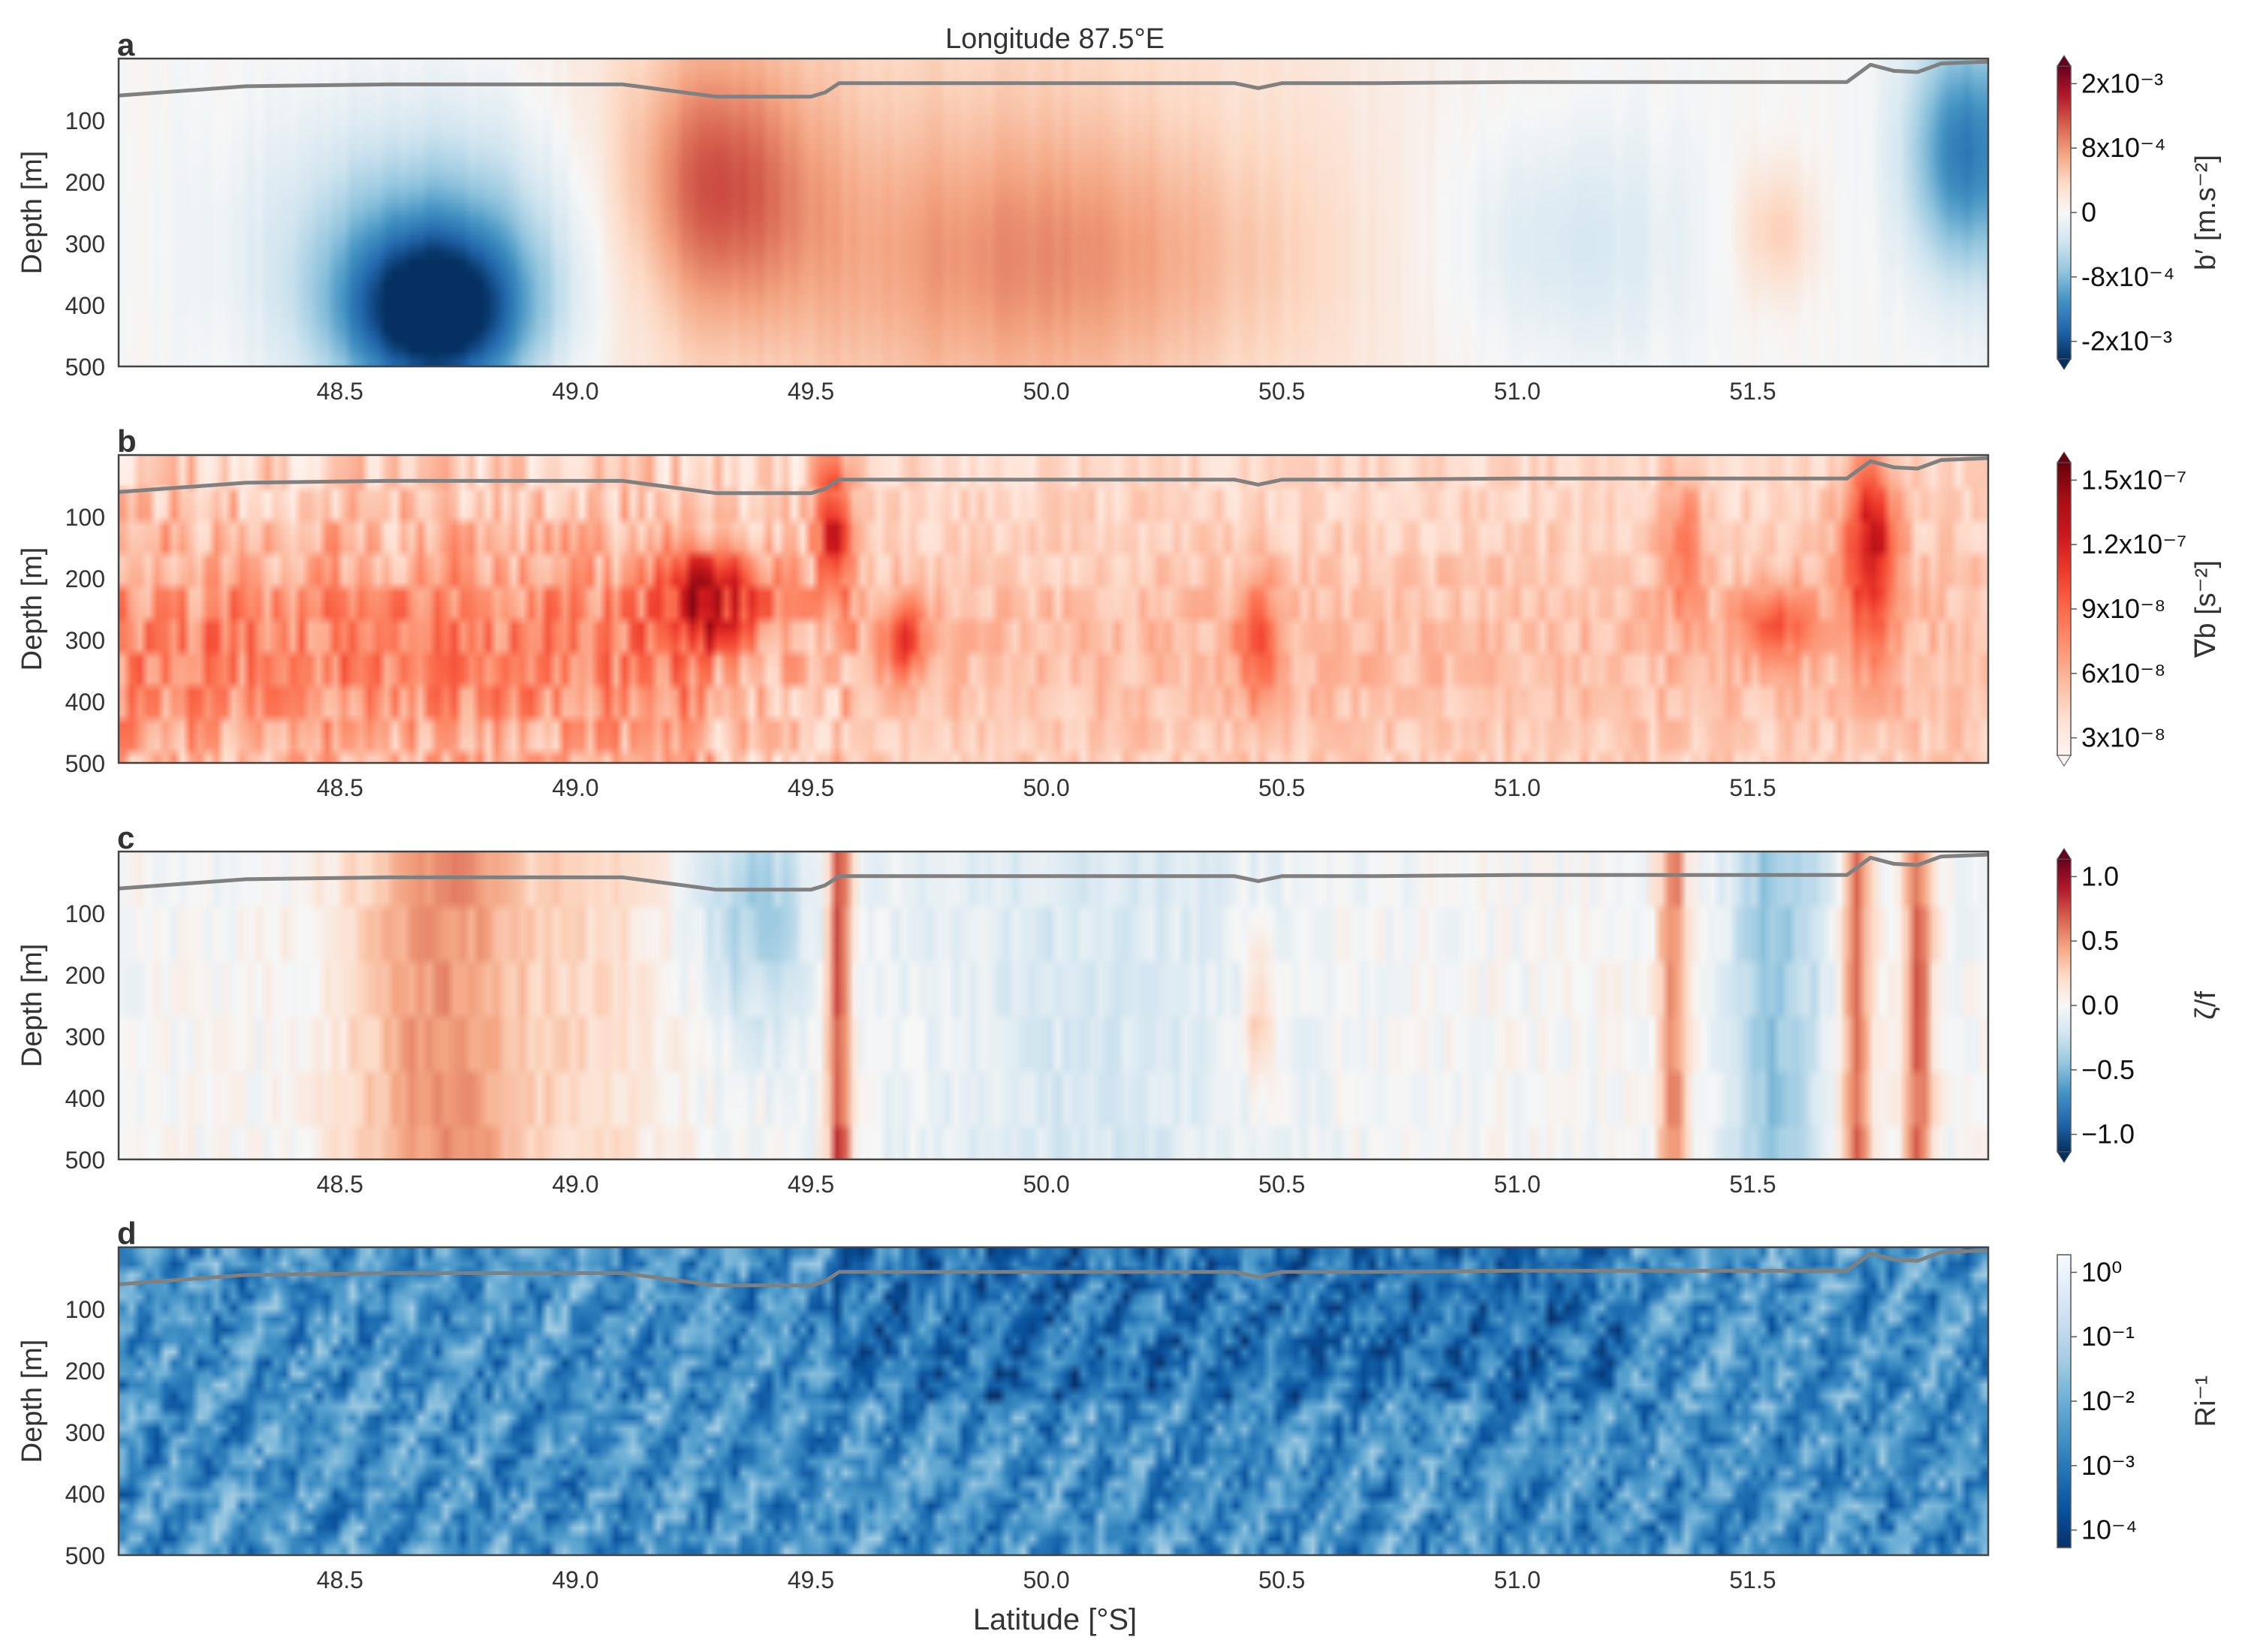 This screenshot has width=2245, height=1652. Describe the element at coordinates (1054, 79) in the screenshot. I see `panel-a-mixed-layer-line` at that location.